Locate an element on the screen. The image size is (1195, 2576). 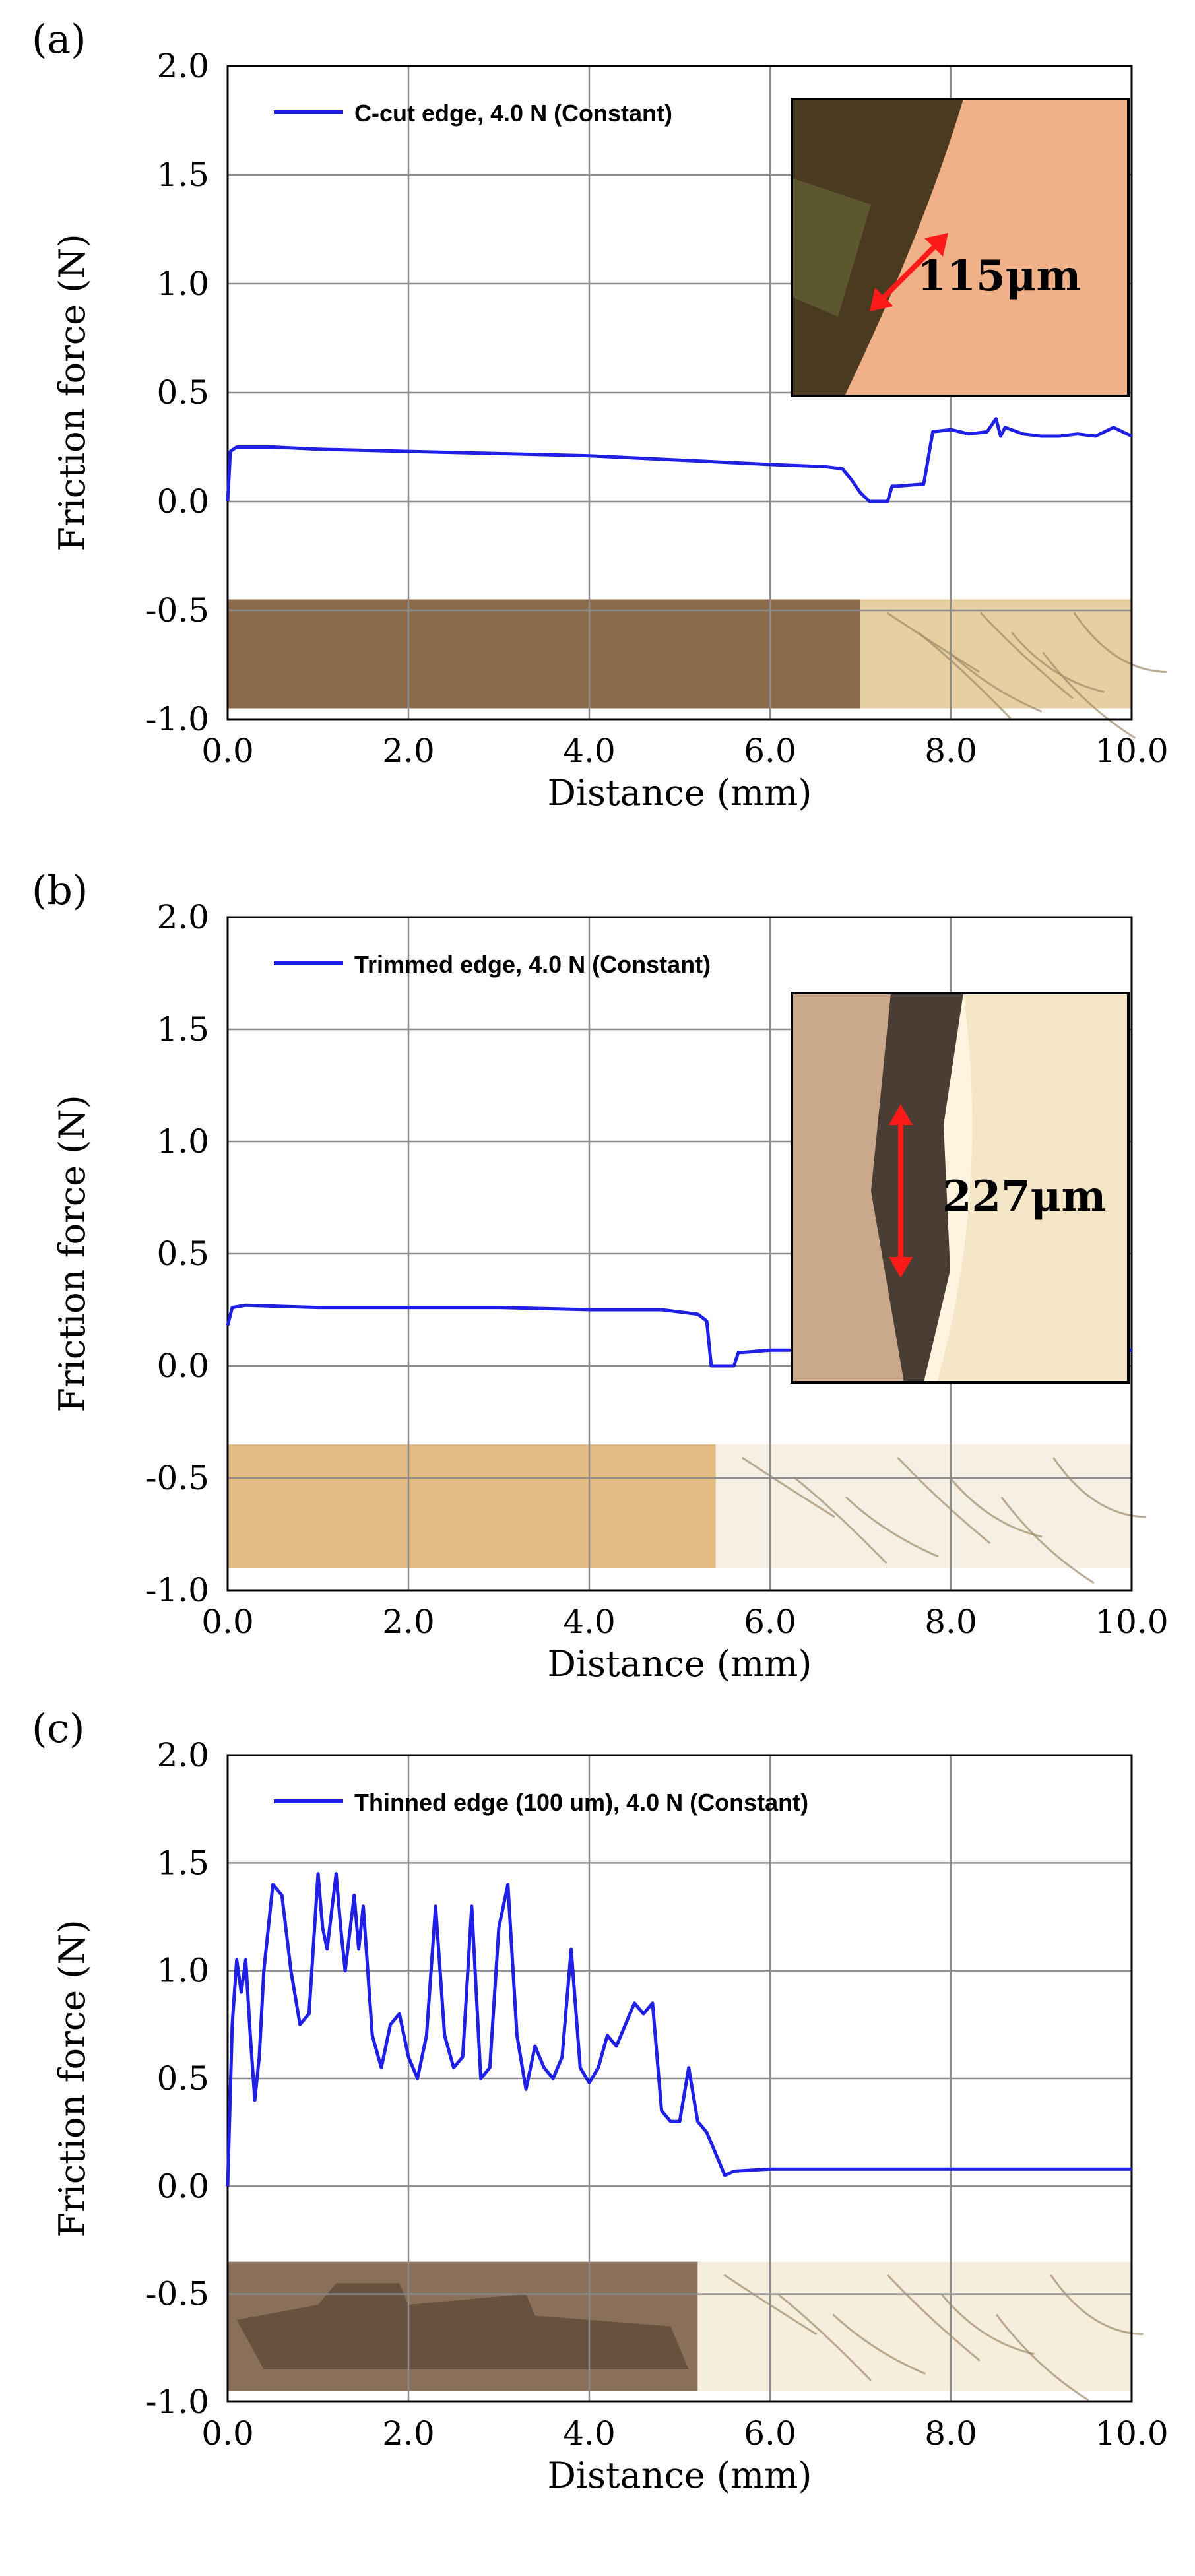
panel-label: (b) is located at coordinates (60, 891).